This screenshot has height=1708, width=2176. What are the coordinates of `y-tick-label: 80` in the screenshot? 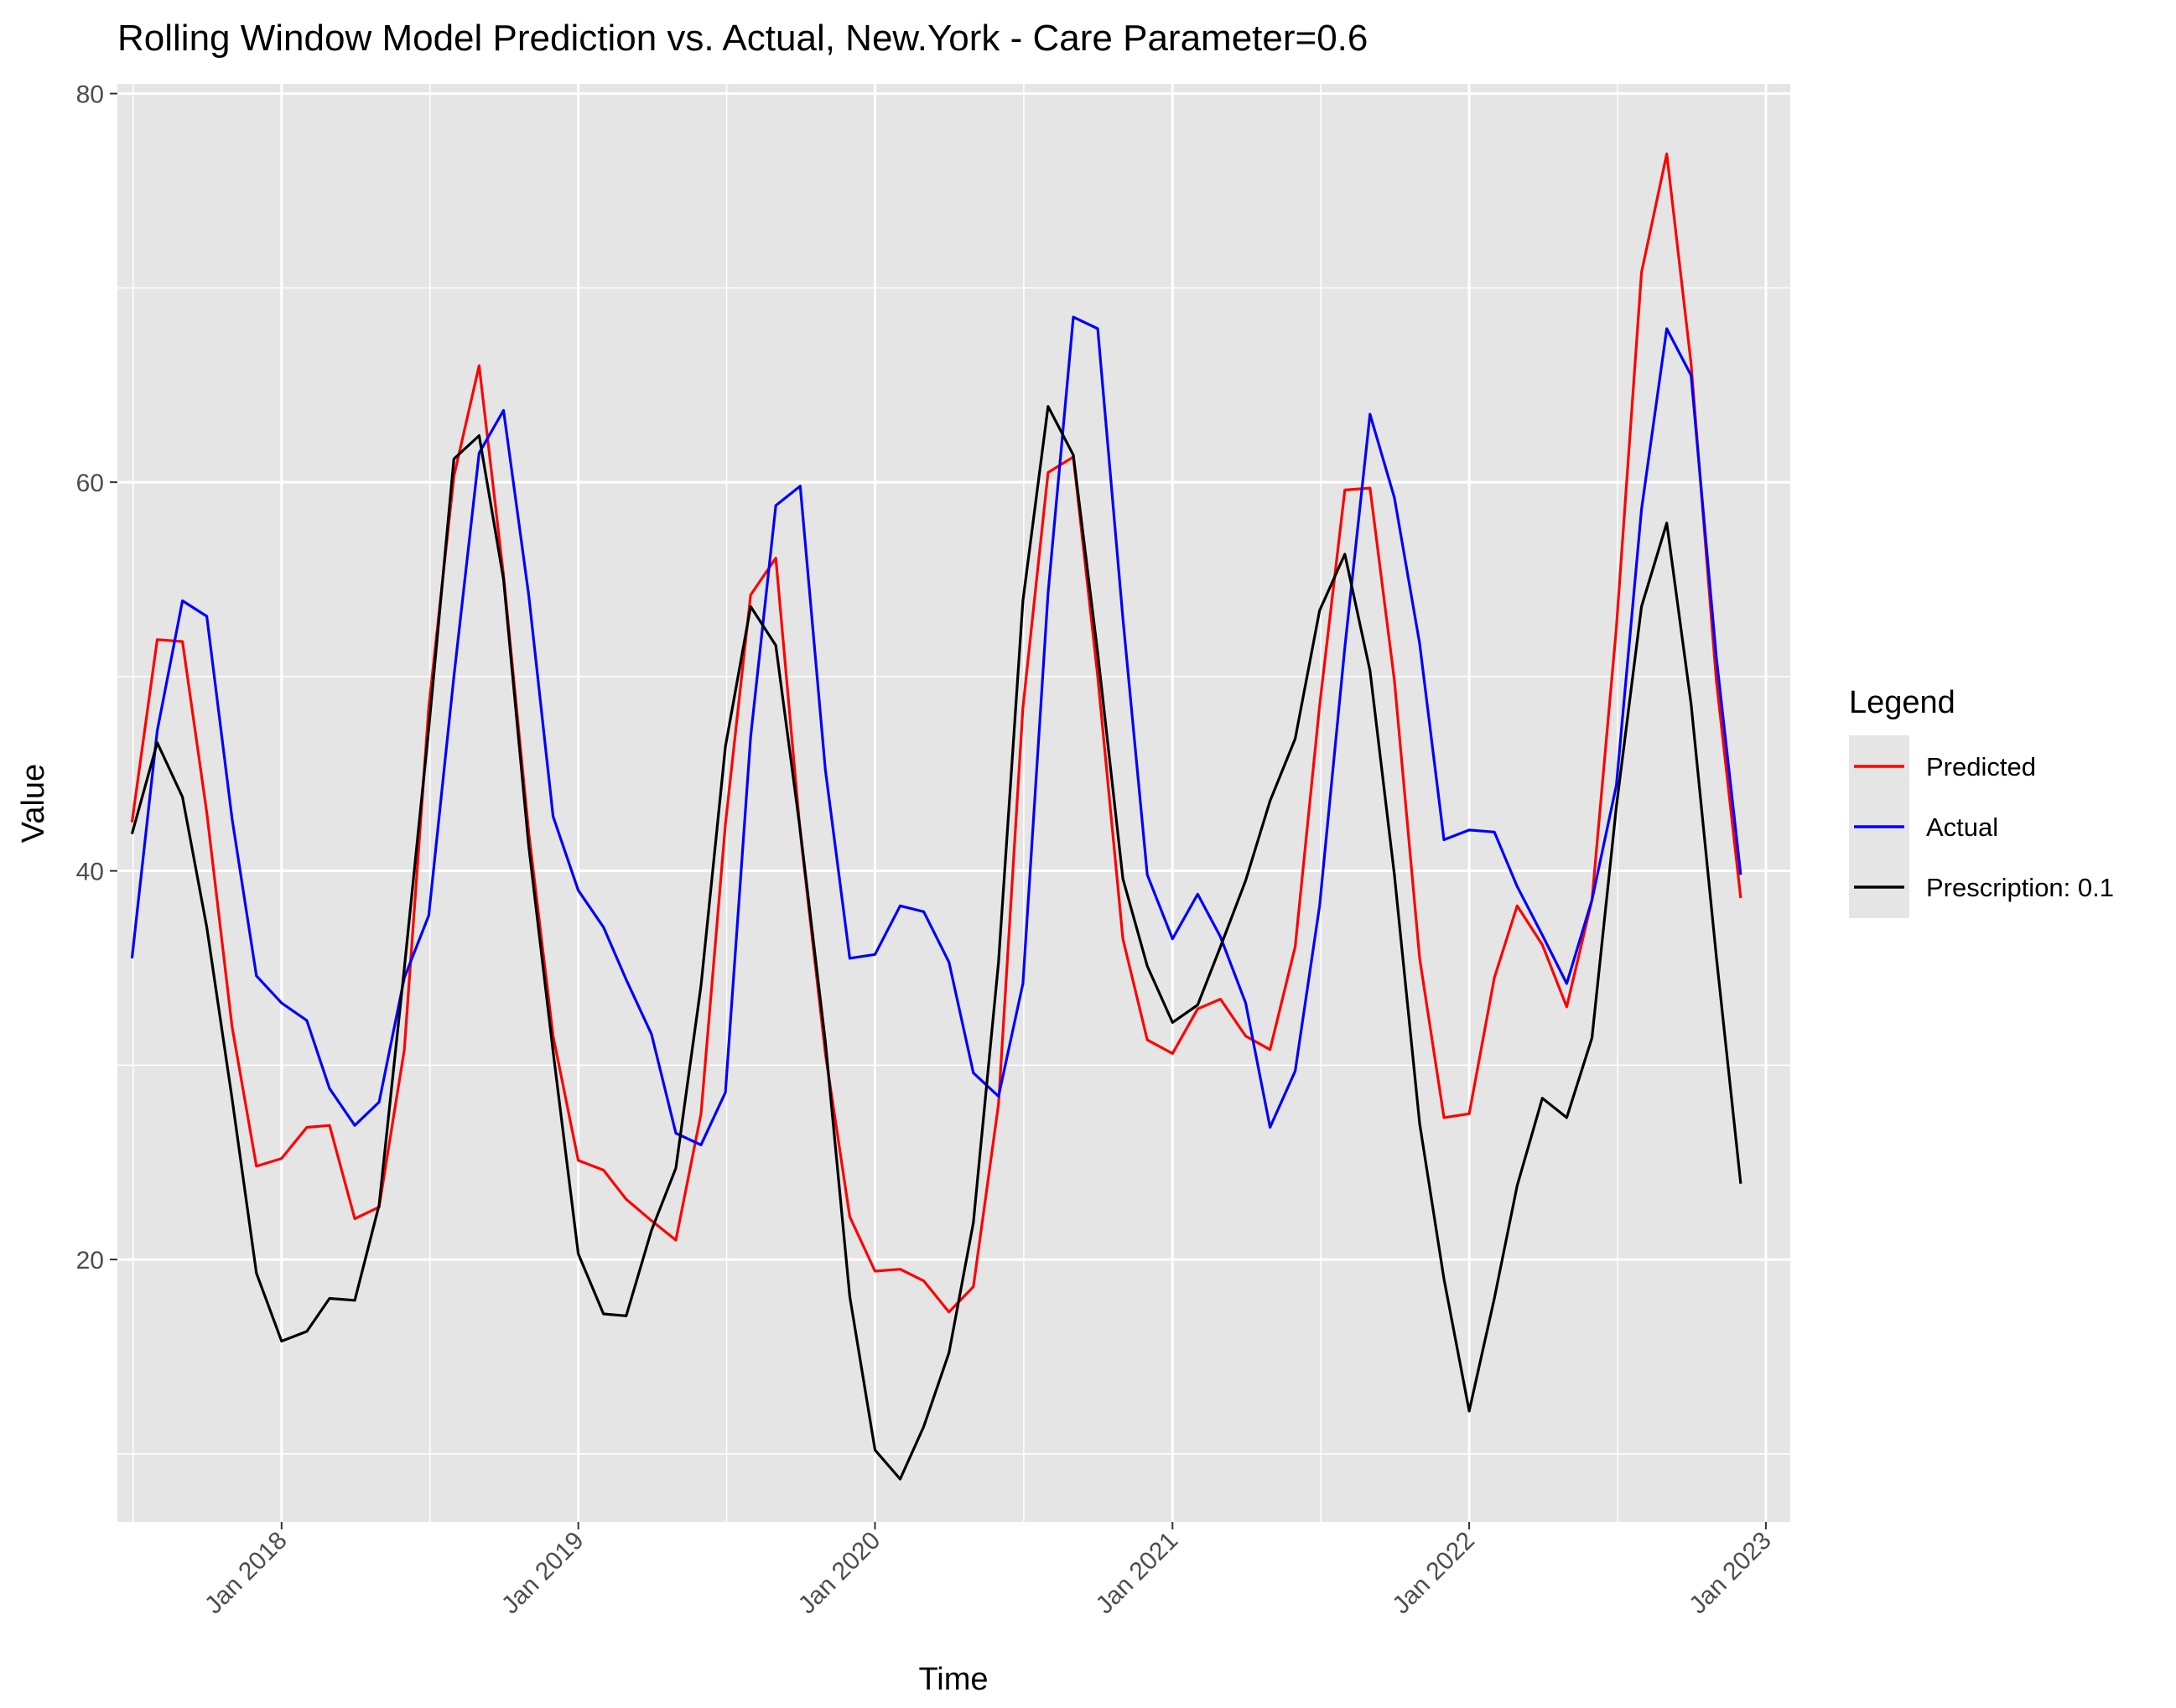 It's located at (90, 95).